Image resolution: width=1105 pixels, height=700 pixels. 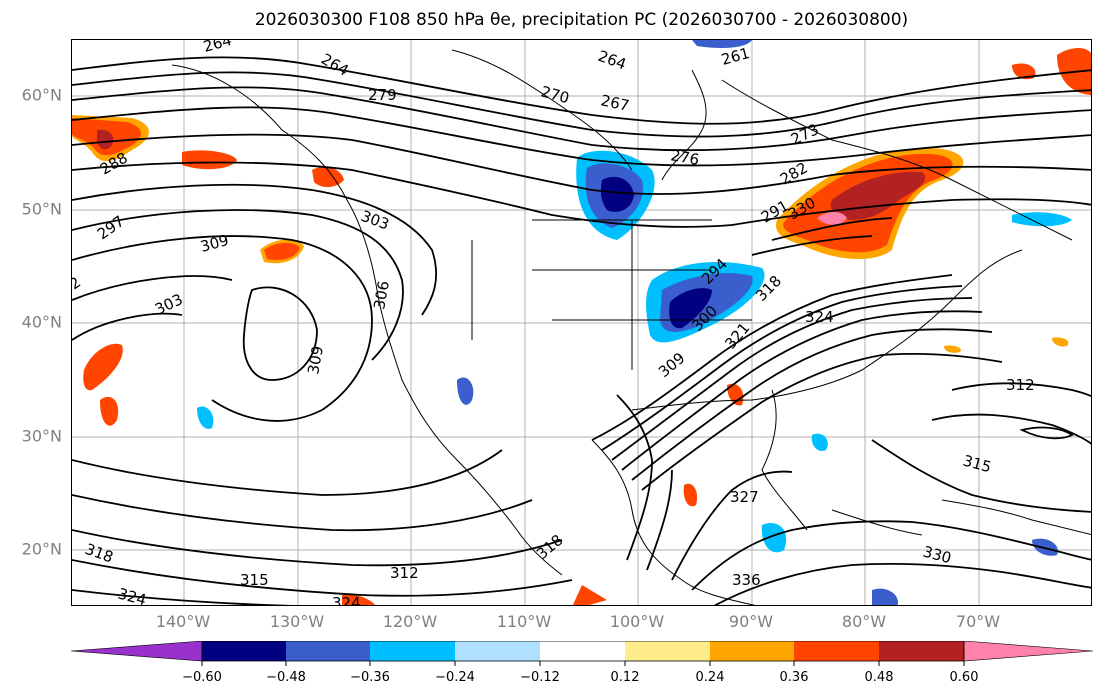 I want to click on colorbar-tick-label: −0.12, so click(x=540, y=677).